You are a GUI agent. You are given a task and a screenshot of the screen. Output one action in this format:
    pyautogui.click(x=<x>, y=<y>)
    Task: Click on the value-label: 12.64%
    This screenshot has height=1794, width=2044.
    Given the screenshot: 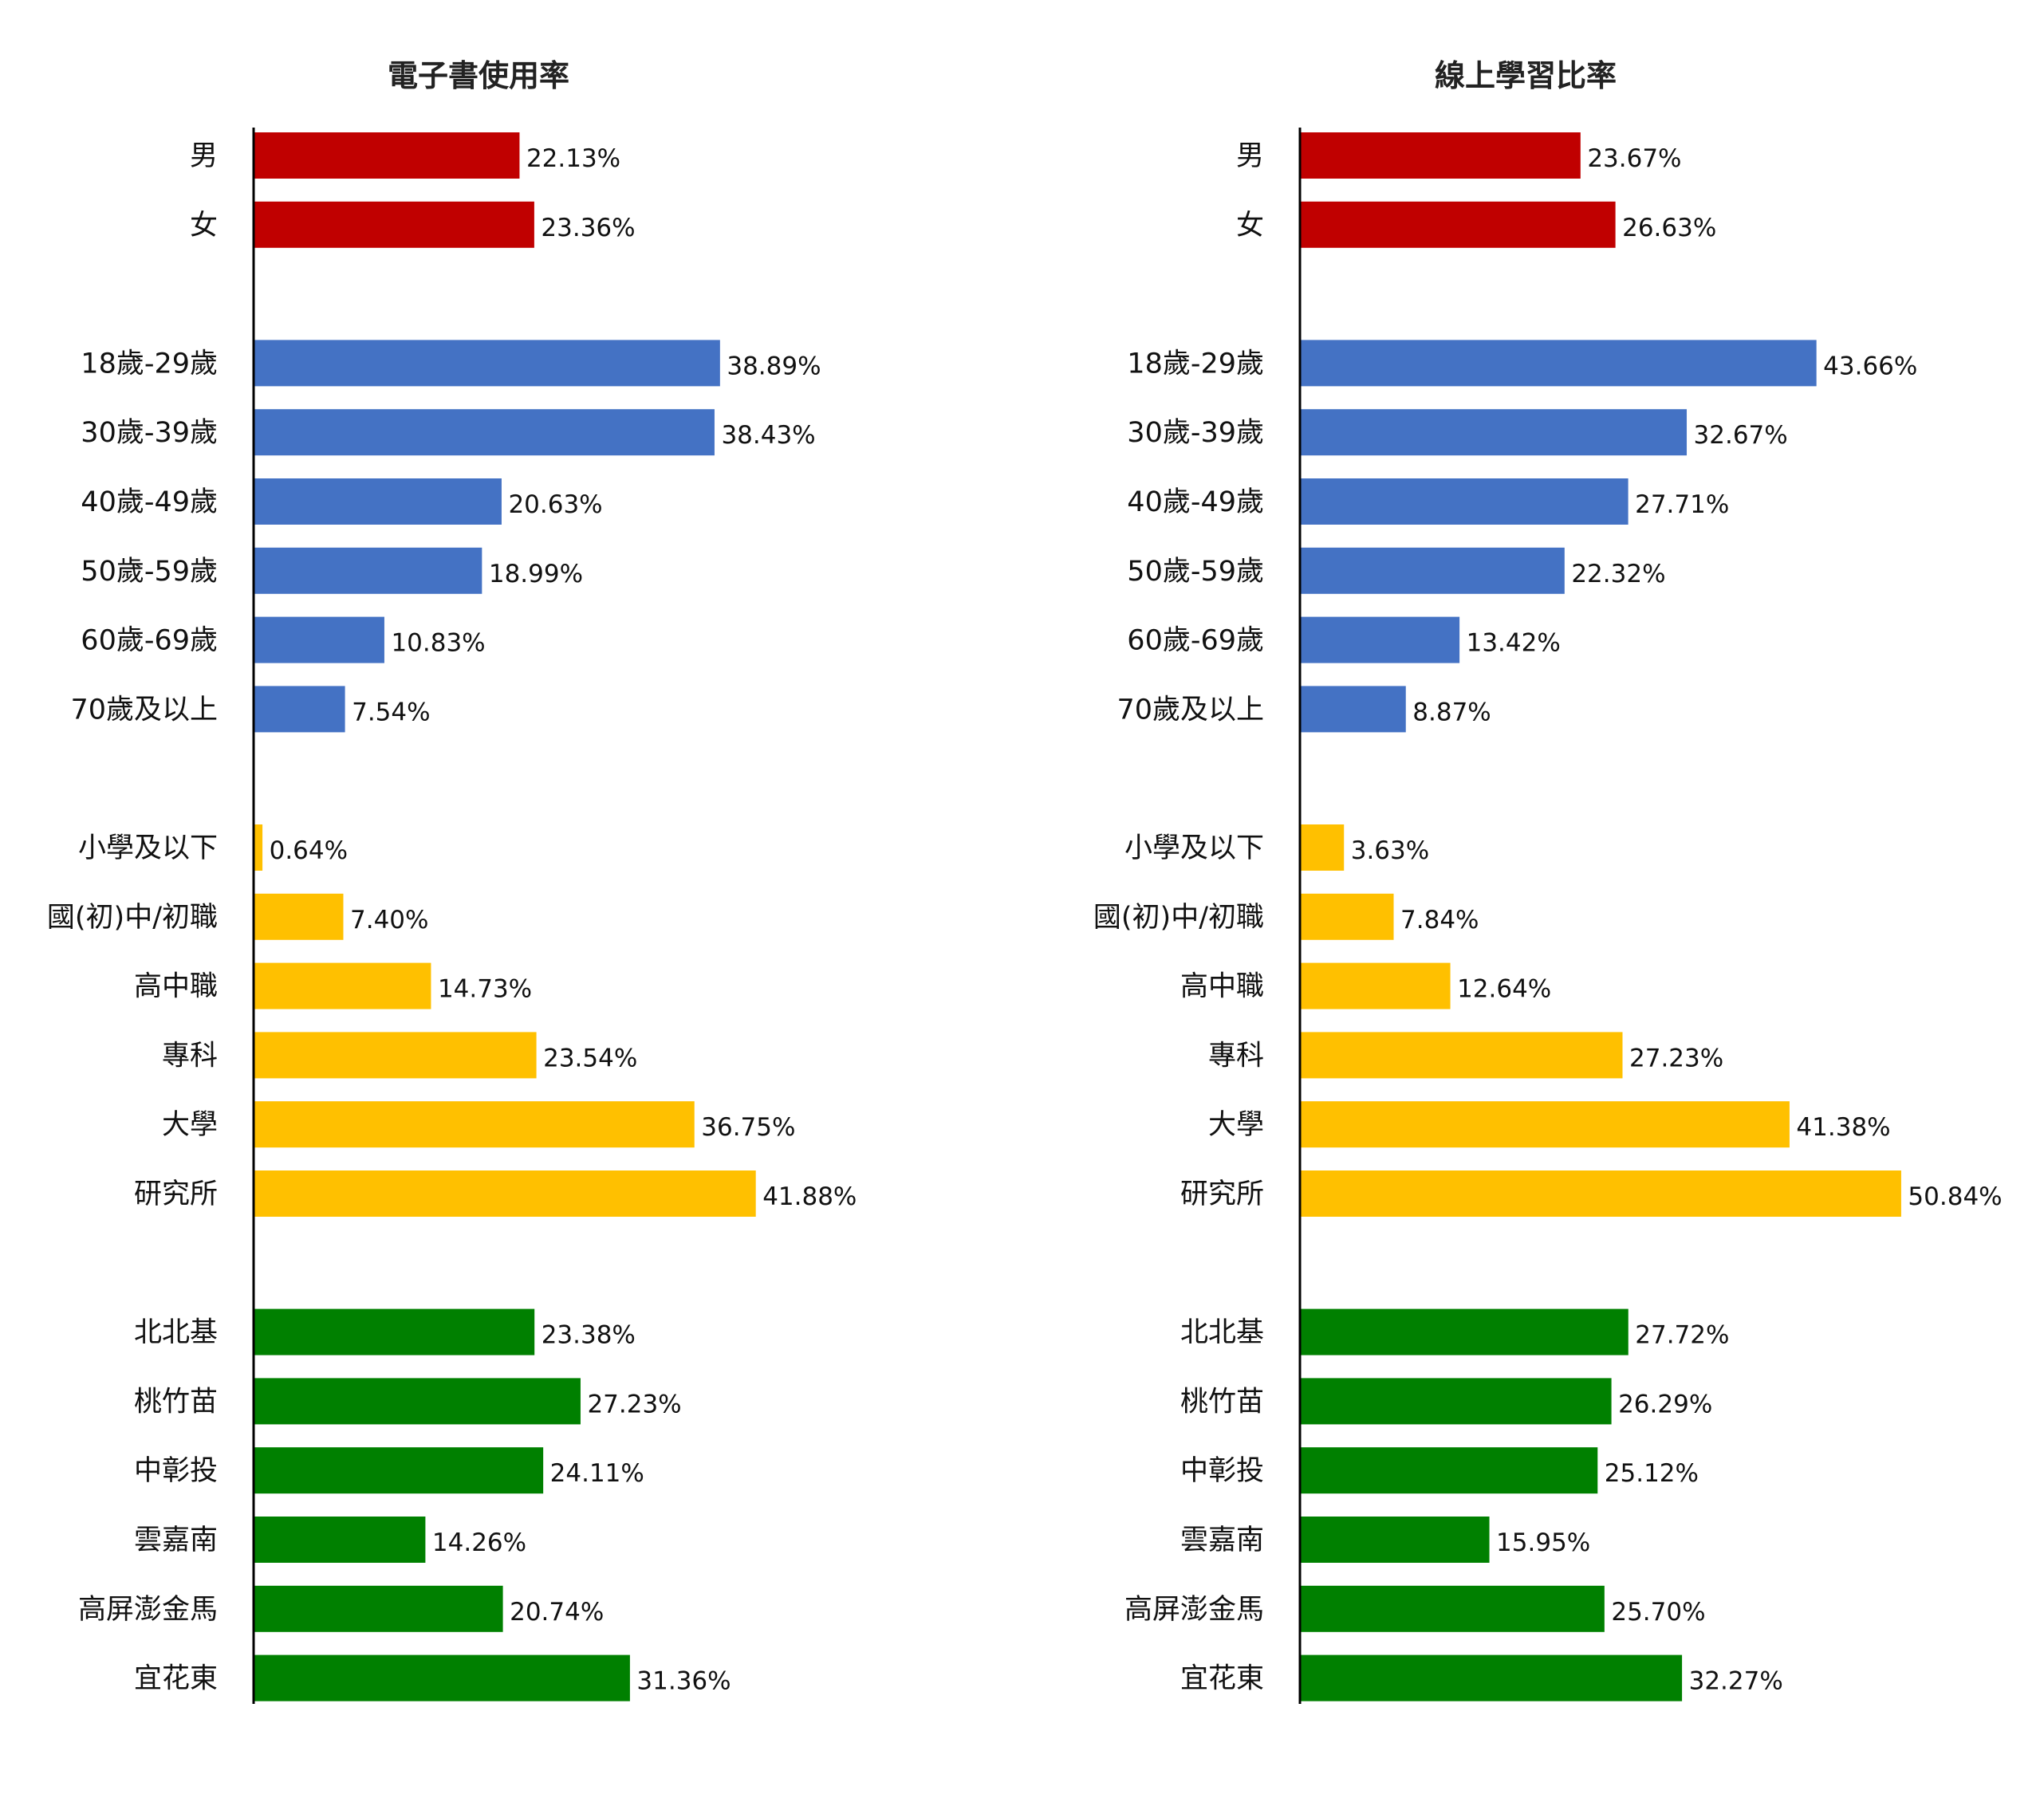 What is the action you would take?
    pyautogui.click(x=1504, y=990)
    